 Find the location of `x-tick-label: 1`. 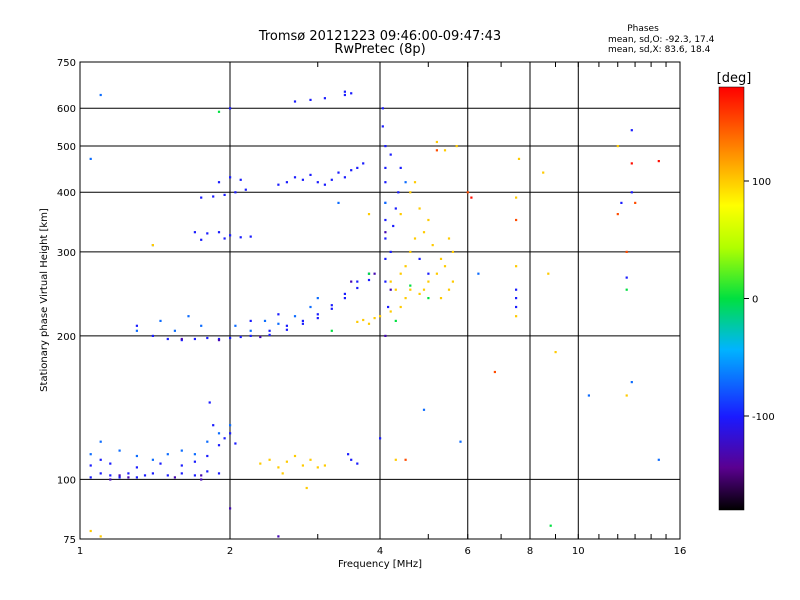

x-tick-label: 1 is located at coordinates (80, 551).